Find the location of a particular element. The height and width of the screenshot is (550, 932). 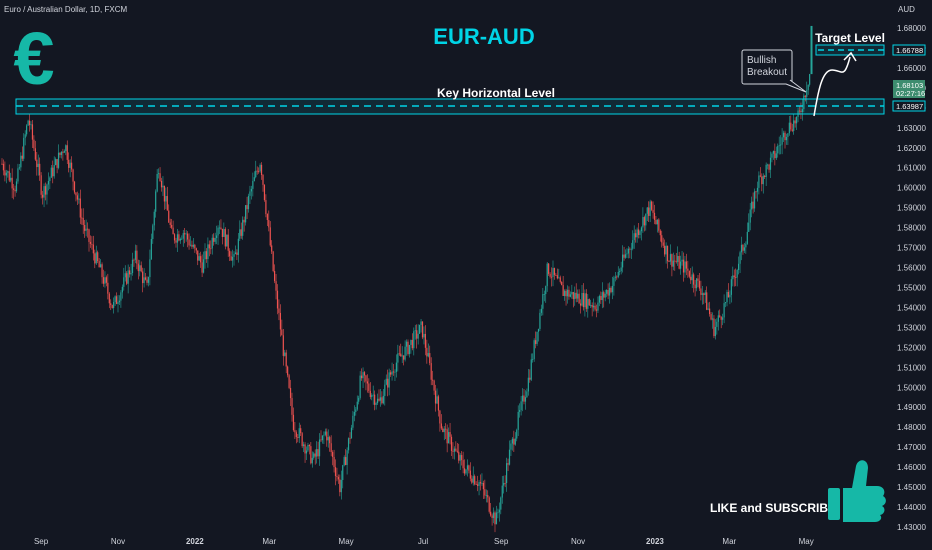

time-tick-label: Sep is located at coordinates (41, 541).